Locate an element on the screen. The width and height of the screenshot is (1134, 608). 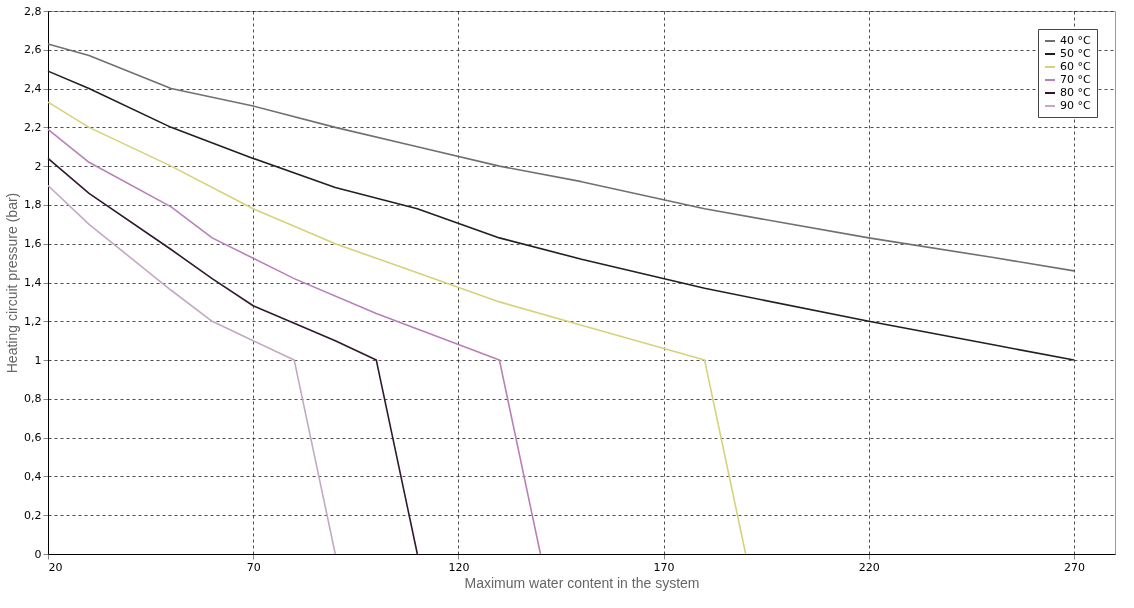
y-tick-label: 0,4 is located at coordinates (33, 476).